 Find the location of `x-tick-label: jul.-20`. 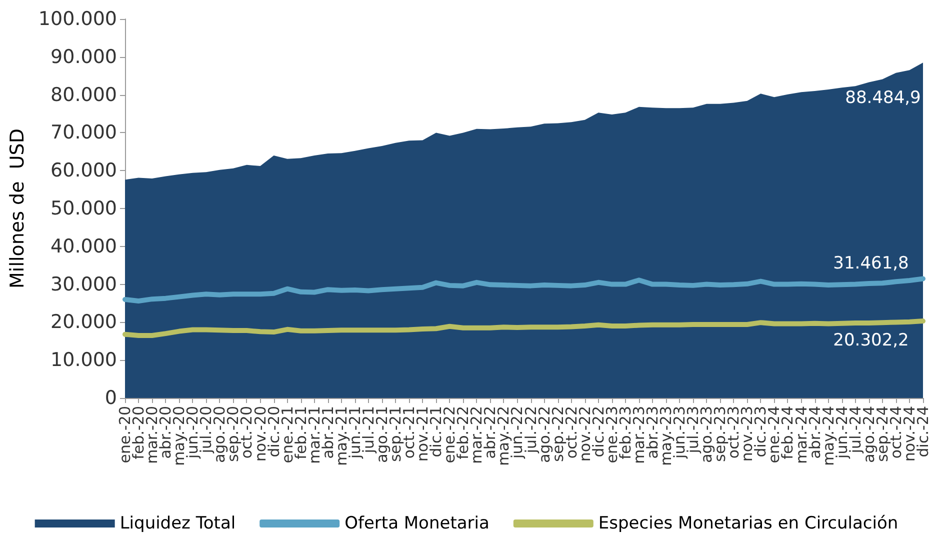

x-tick-label: jul.-20 is located at coordinates (206, 430).